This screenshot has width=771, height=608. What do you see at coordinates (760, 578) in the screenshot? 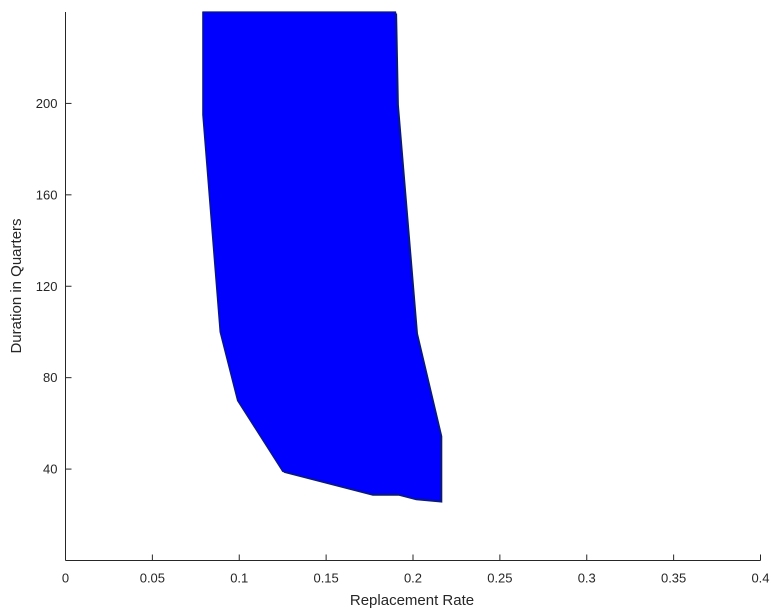
I see `x-tick-label: 0.4` at bounding box center [760, 578].